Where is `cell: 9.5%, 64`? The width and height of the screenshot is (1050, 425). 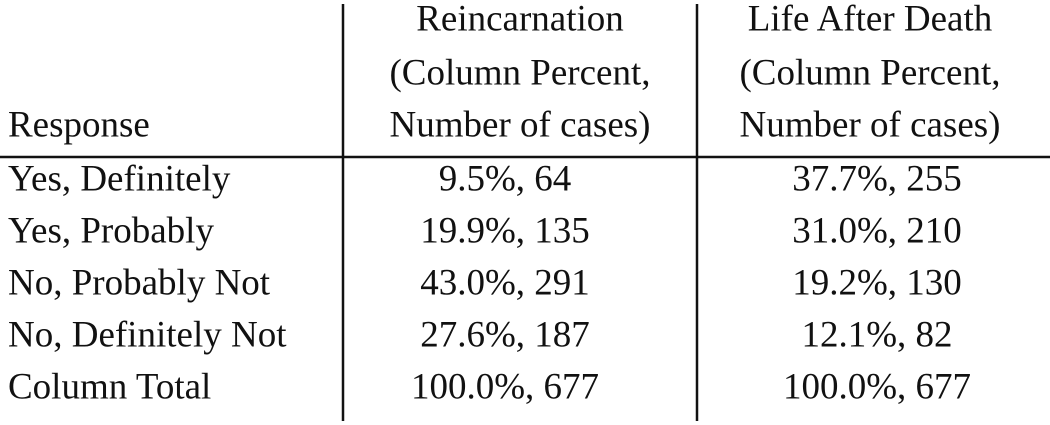
cell: 9.5%, 64 is located at coordinates (505, 178).